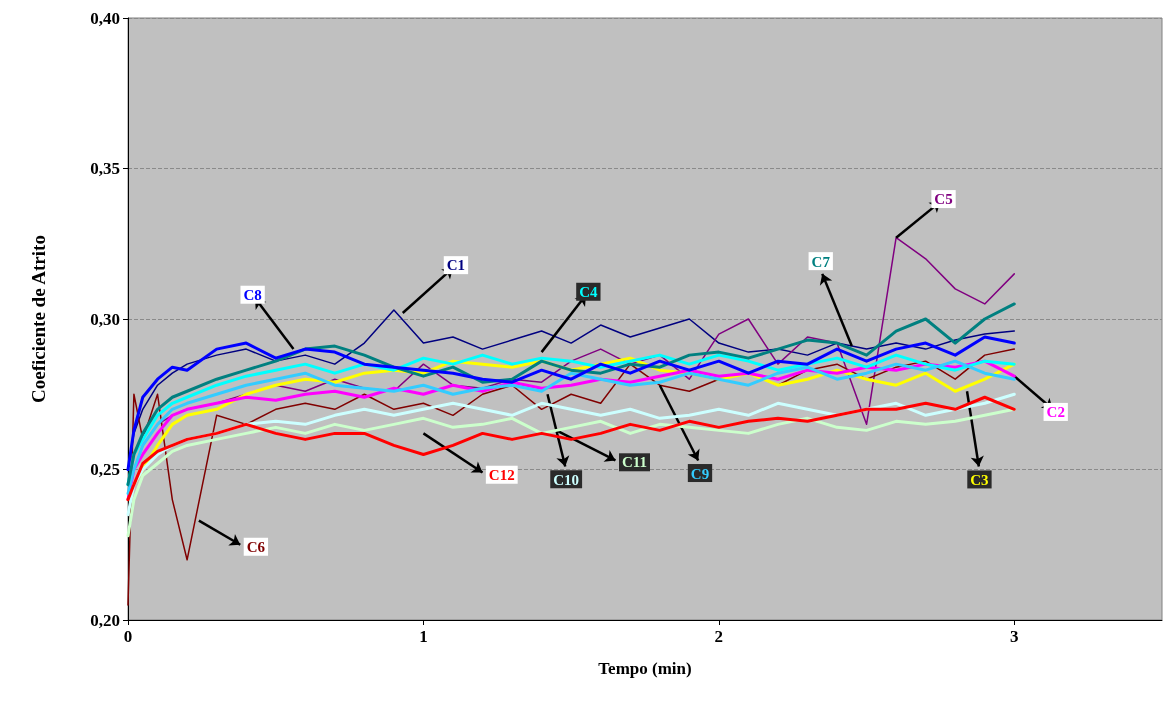  What do you see at coordinates (501, 474) in the screenshot?
I see `series-label: C12` at bounding box center [501, 474].